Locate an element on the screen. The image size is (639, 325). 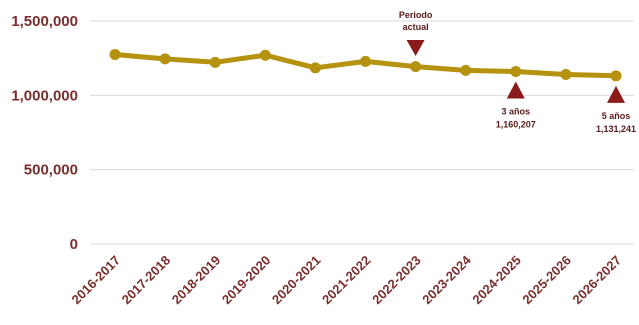
y-tick-label: 1,000,000 is located at coordinates (44, 95).